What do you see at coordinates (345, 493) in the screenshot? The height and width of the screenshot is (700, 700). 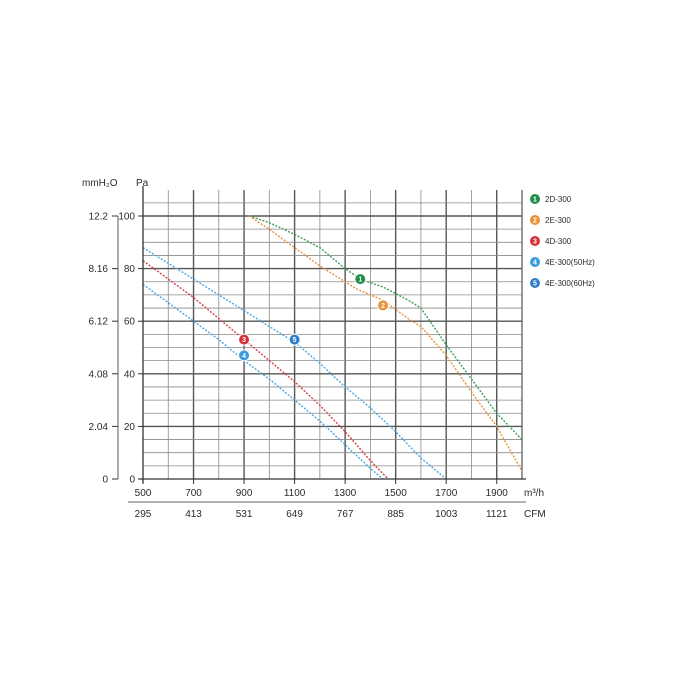 I see `x-tick-label: 1300` at bounding box center [345, 493].